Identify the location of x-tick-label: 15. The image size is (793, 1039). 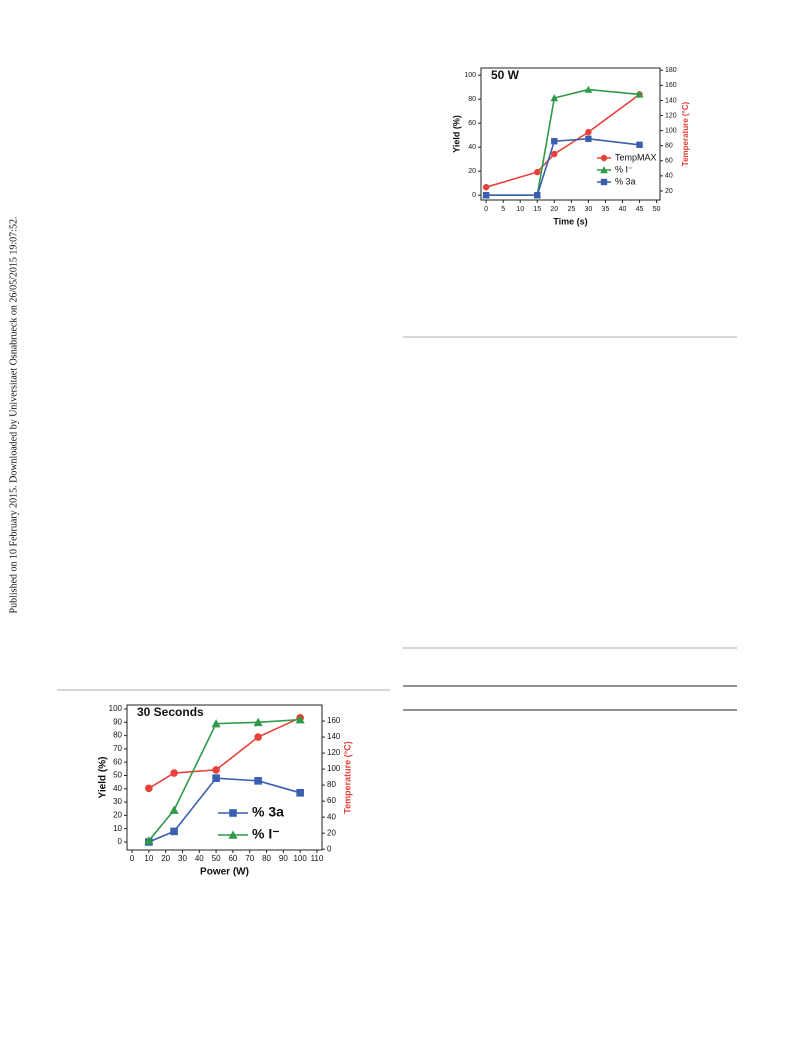
(537, 209).